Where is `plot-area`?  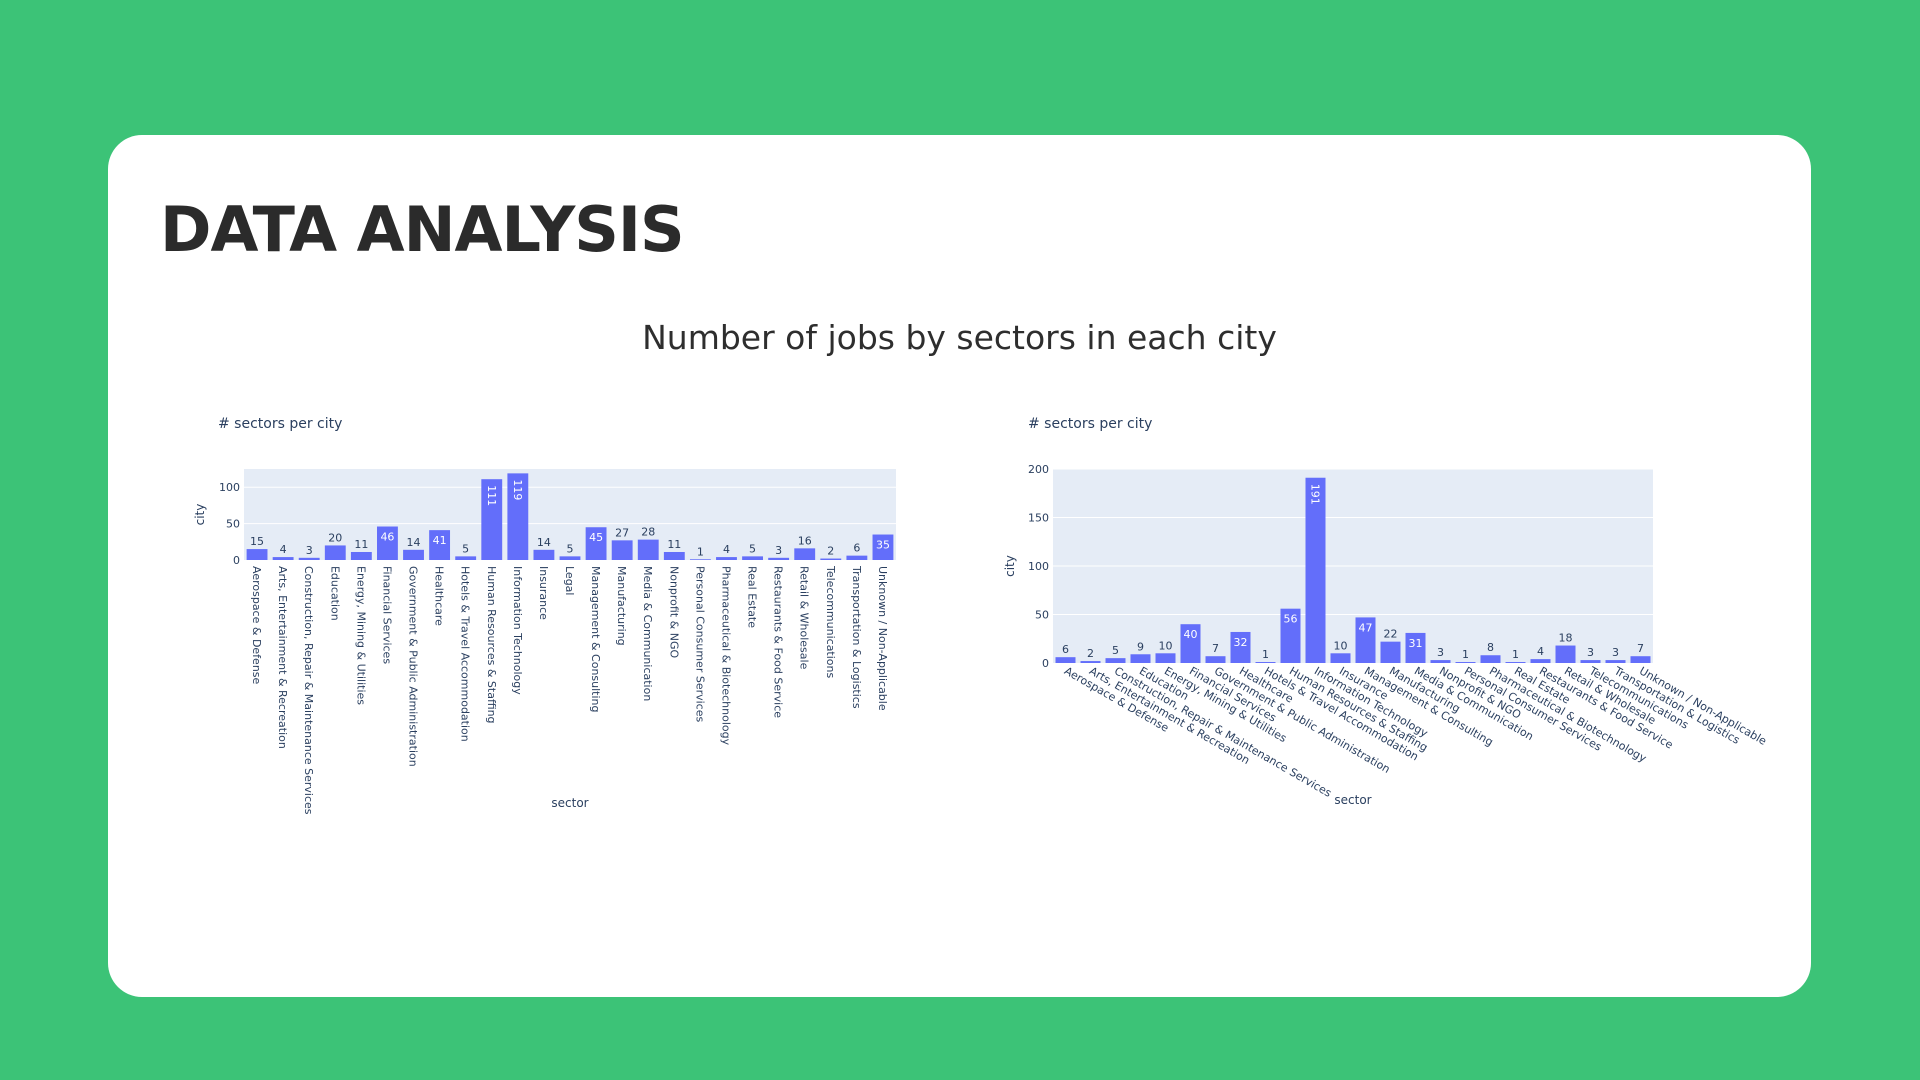 plot-area is located at coordinates (570, 514).